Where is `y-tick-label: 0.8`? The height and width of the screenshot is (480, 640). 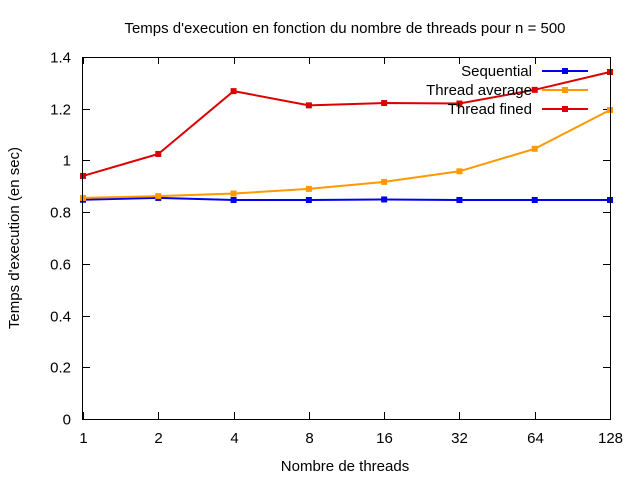 y-tick-label: 0.8 is located at coordinates (60, 213).